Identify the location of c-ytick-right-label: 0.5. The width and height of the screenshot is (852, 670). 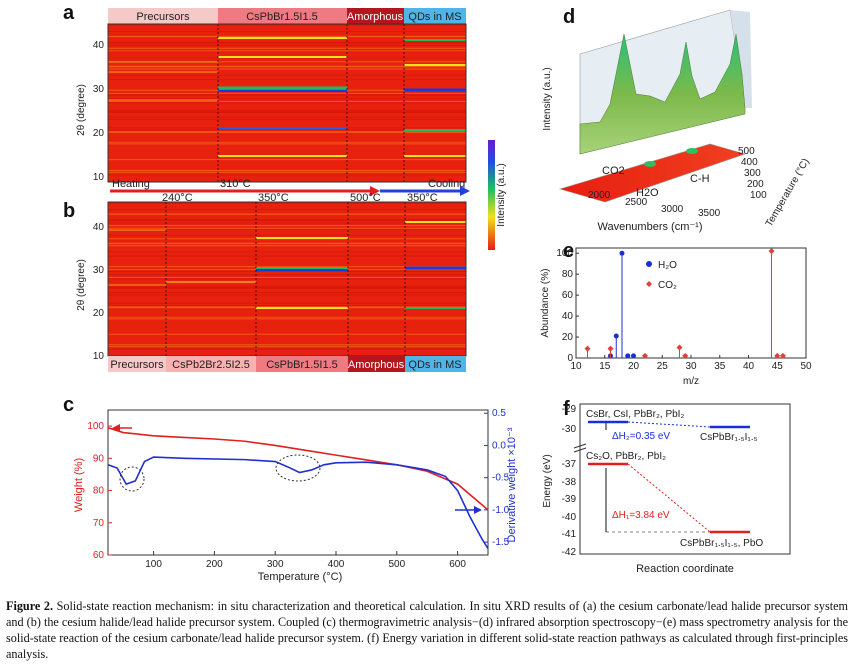
(499, 413).